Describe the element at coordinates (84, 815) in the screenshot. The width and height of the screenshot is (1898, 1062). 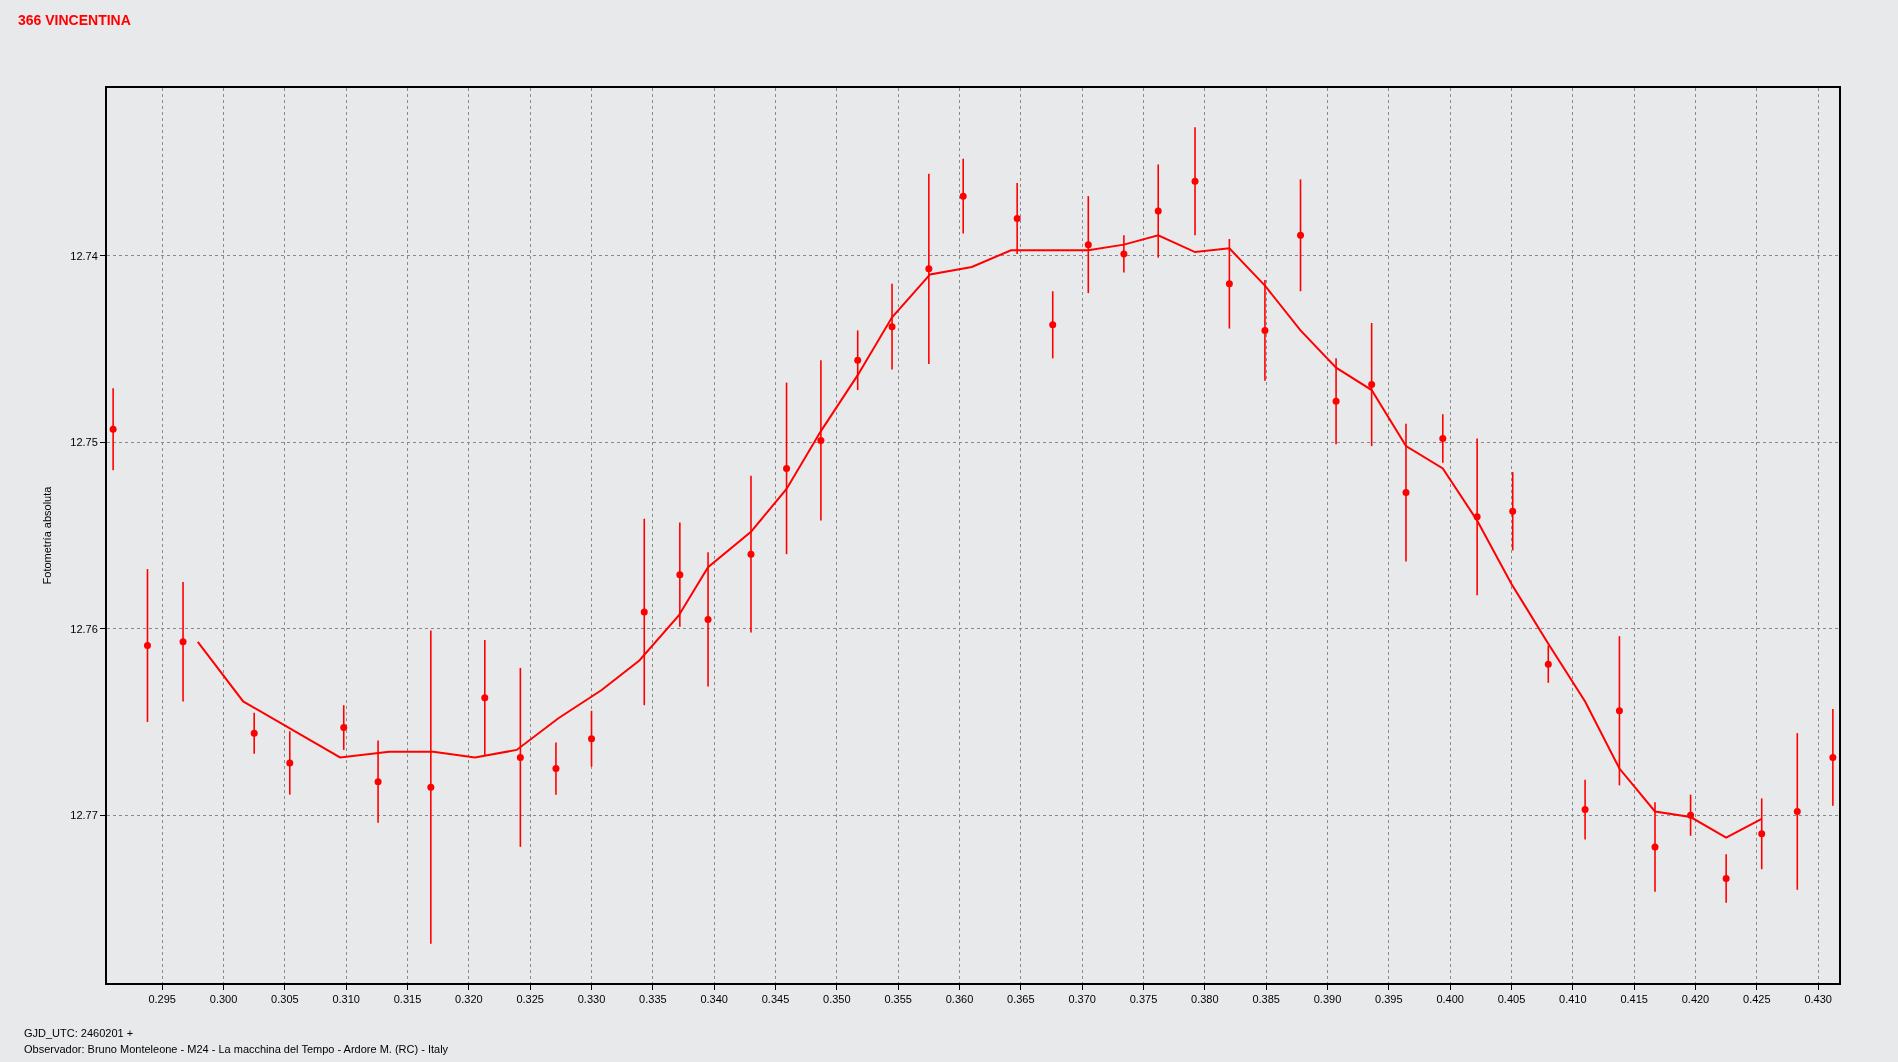
I see `y-tick-label: 12.77` at that location.